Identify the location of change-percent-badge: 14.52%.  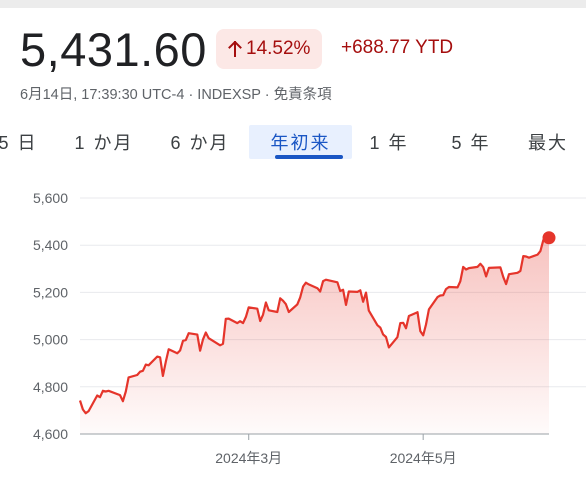
(269, 49).